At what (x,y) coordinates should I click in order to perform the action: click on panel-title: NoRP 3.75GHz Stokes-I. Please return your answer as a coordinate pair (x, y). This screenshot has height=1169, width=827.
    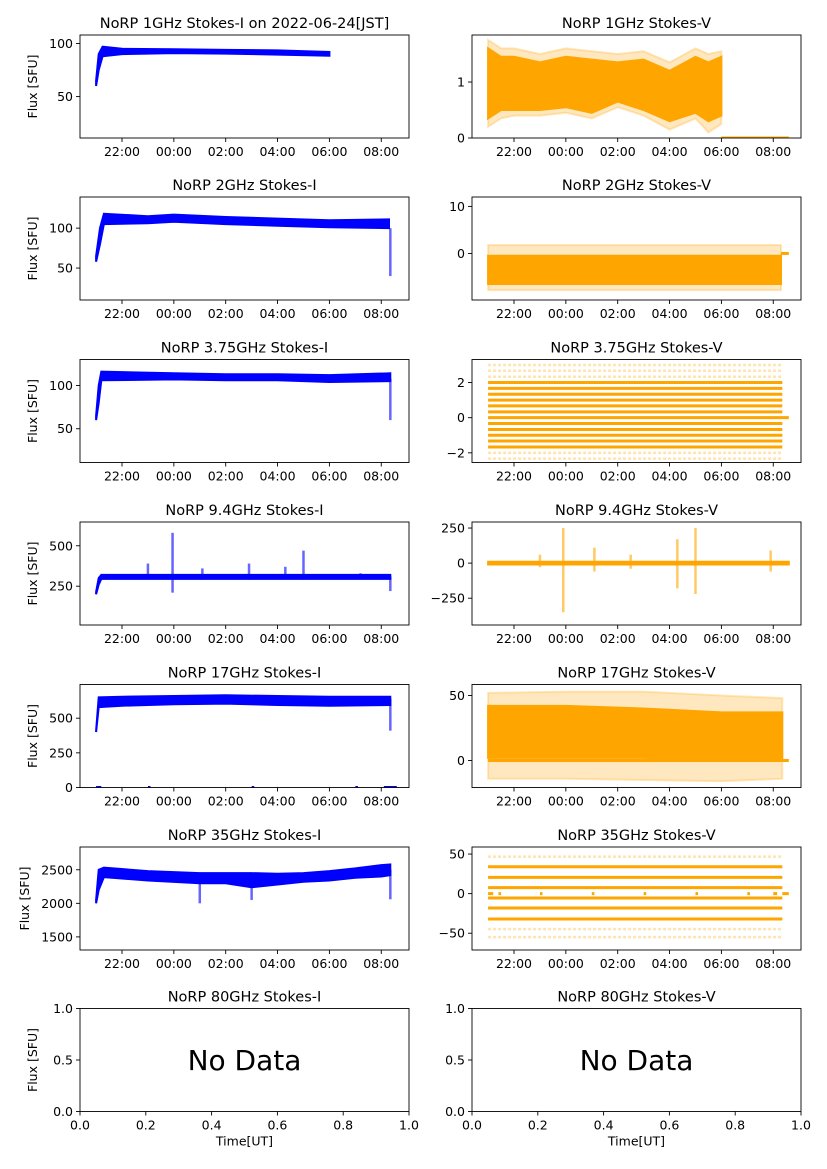
    Looking at the image, I should click on (244, 349).